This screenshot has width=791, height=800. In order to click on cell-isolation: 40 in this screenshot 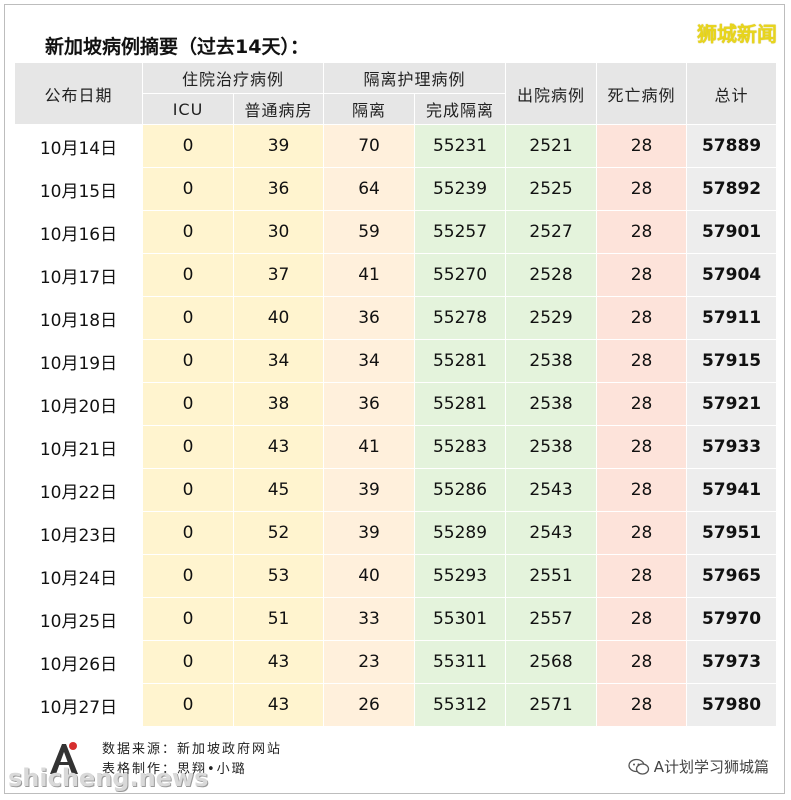, I will do `click(369, 576)`.